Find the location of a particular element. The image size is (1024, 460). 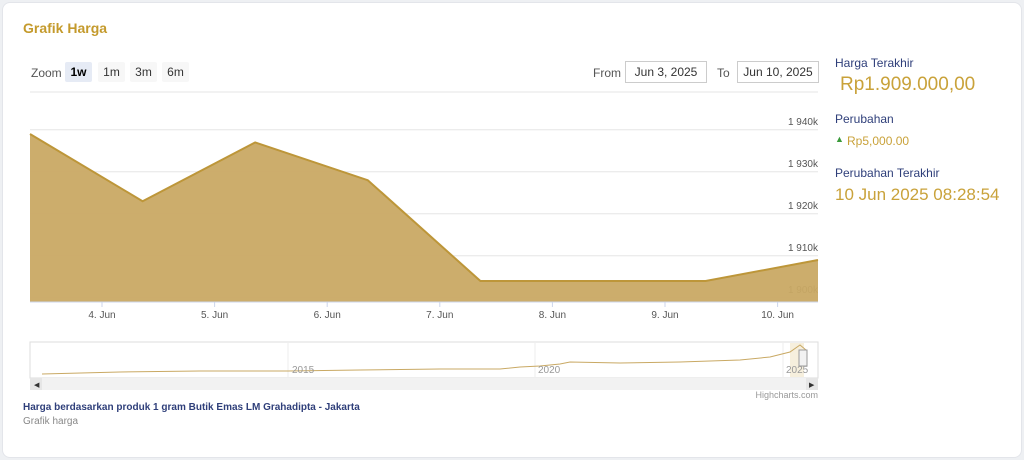

navigator-label: 2025 is located at coordinates (797, 370).